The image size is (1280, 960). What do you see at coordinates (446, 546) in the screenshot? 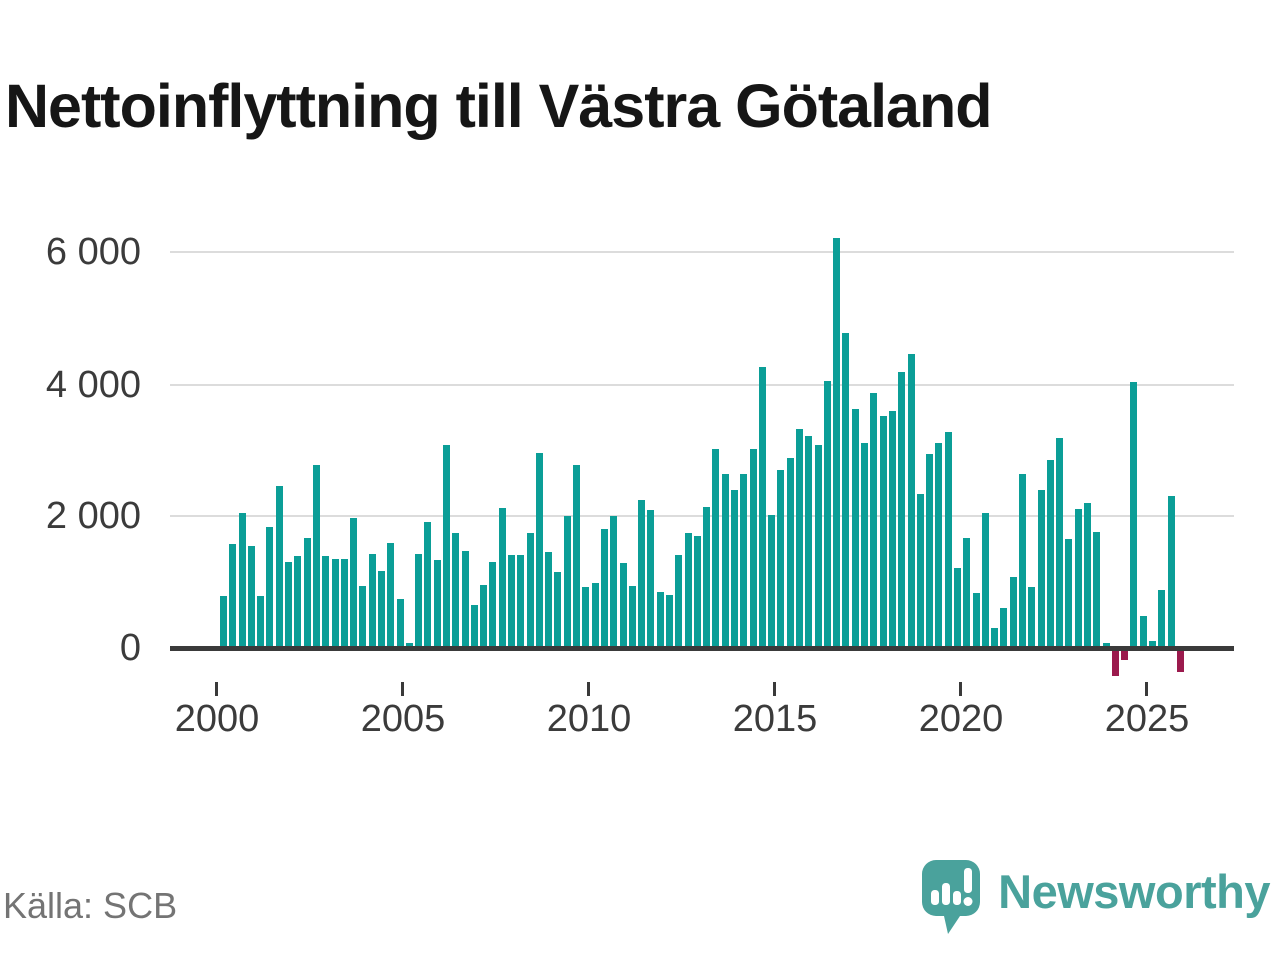
I see `bar-2006-q1` at bounding box center [446, 546].